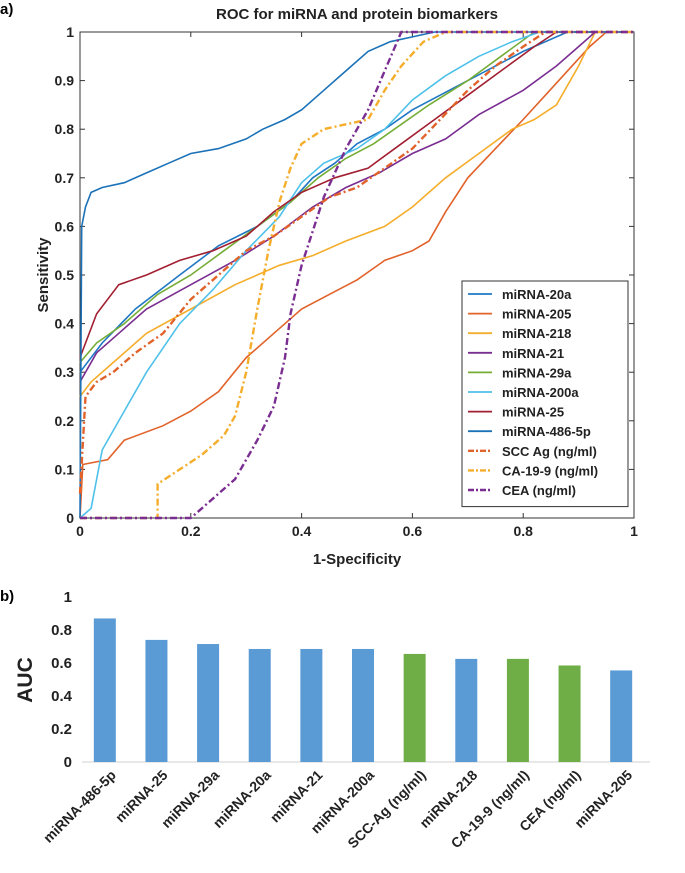 This screenshot has width=685, height=873. Describe the element at coordinates (539, 490) in the screenshot. I see `roc-legend-entry: CEA (ng/ml)` at that location.